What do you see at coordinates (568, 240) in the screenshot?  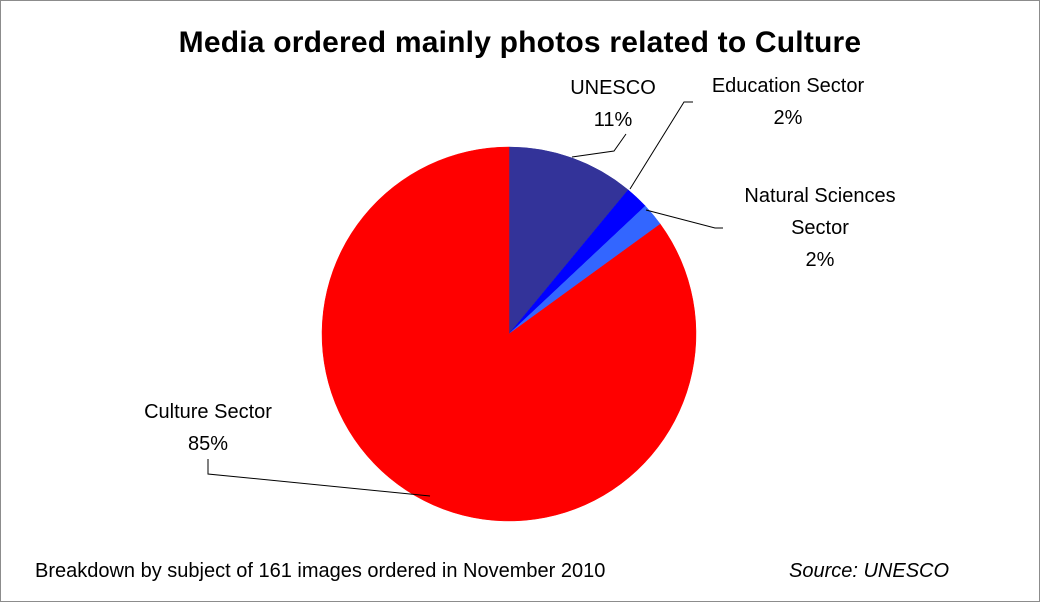 I see `pie-slice-unesco` at bounding box center [568, 240].